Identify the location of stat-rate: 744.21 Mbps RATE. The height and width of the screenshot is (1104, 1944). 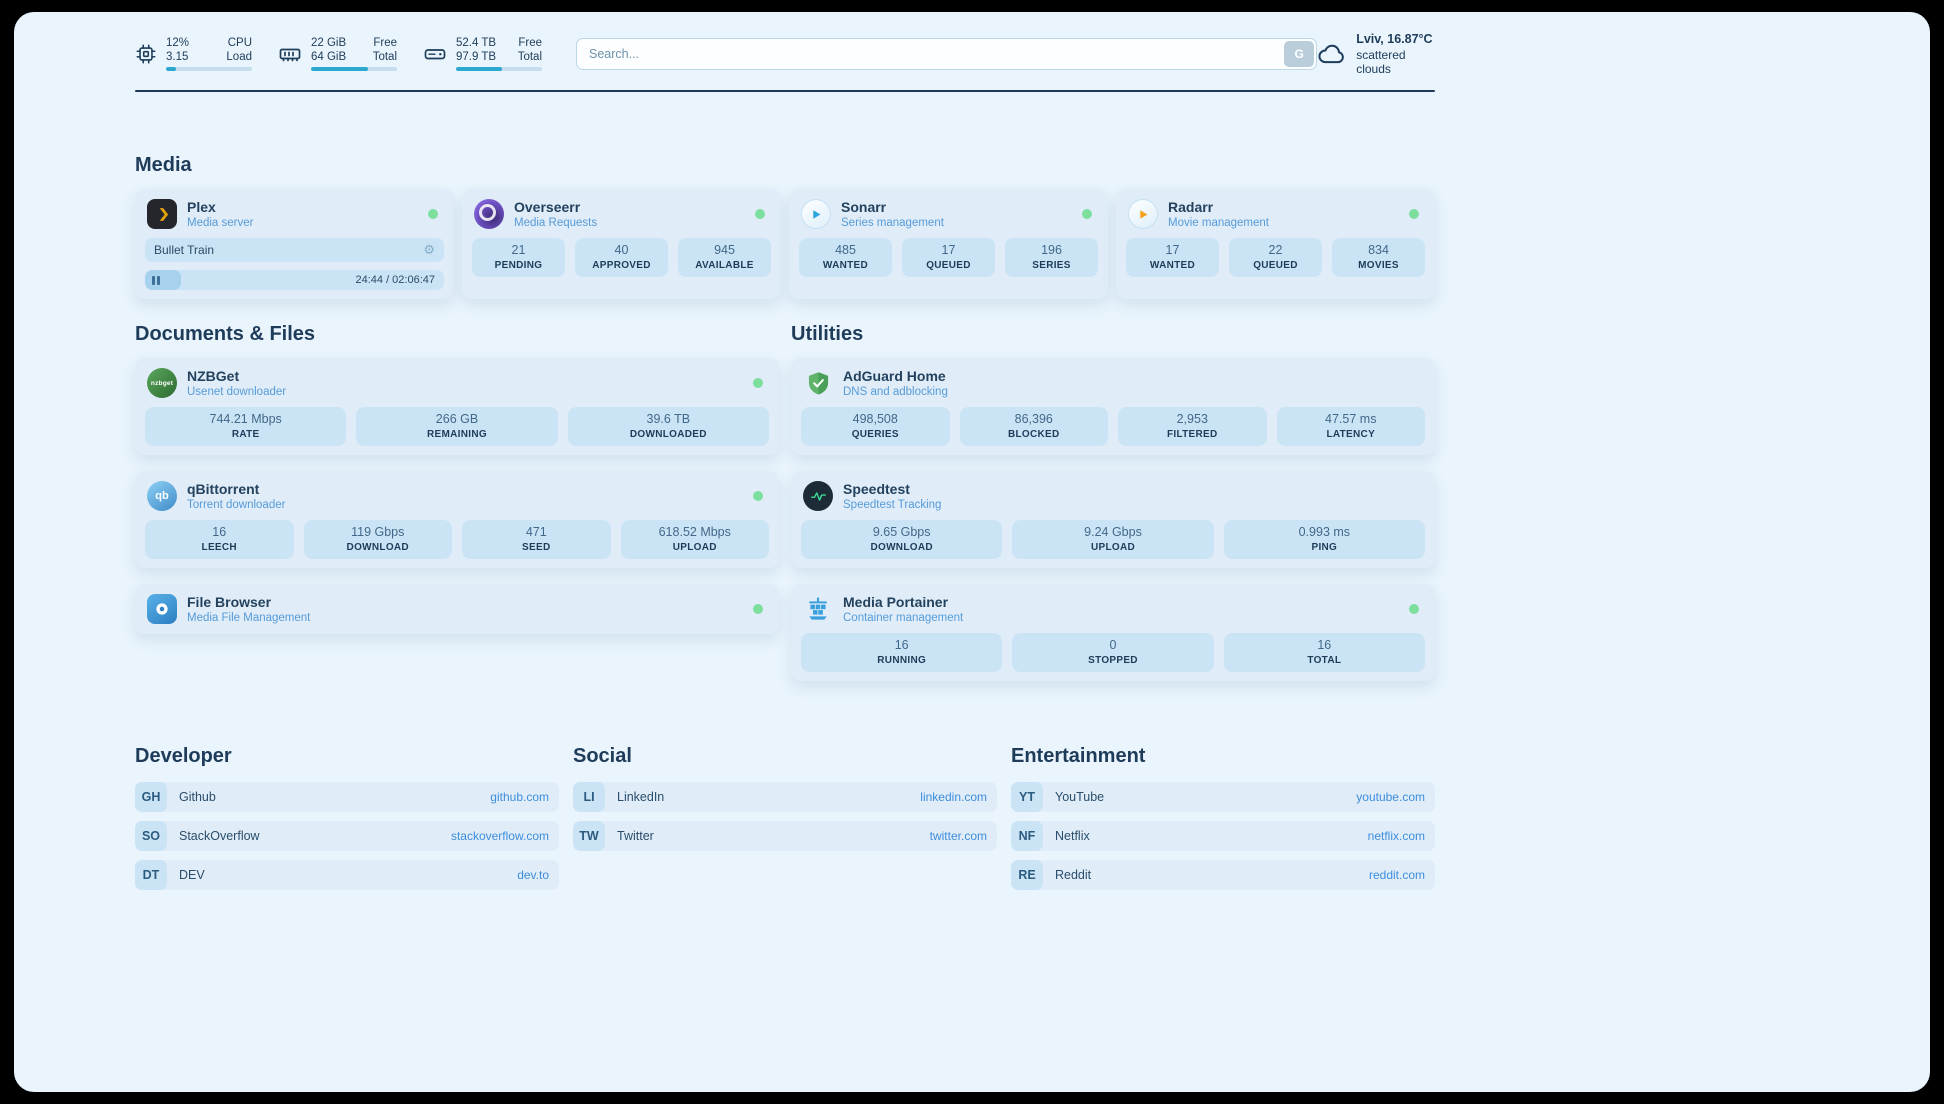
(246, 427).